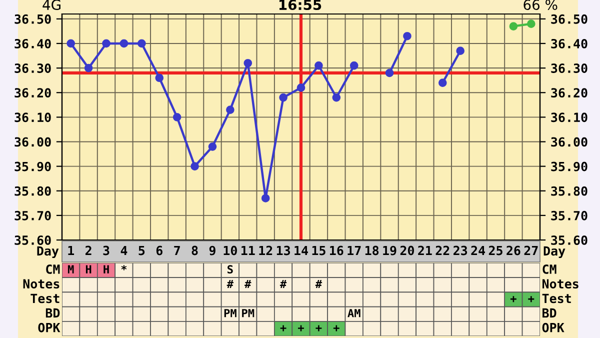 The width and height of the screenshot is (600, 338). Describe the element at coordinates (32, 240) in the screenshot. I see `y-tick-label: 35.60` at that location.